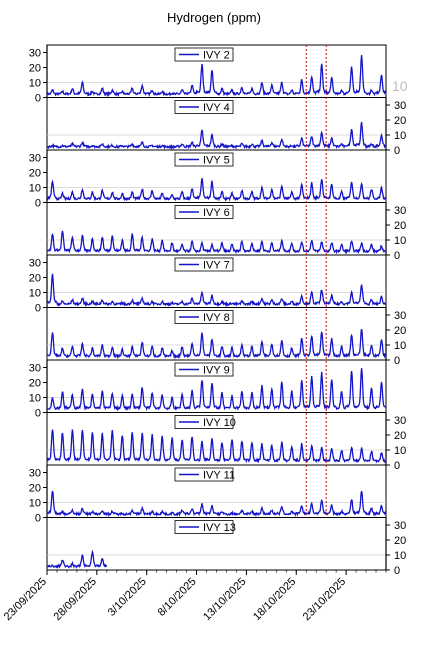  I want to click on panel: 0 10 20 30 IVY 7, so click(208, 284).